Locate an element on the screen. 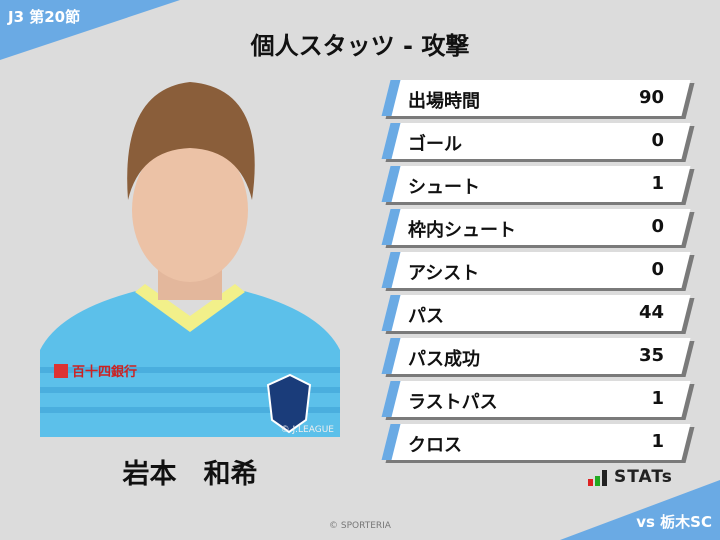  stat-row: シュート 1 is located at coordinates (538, 185).